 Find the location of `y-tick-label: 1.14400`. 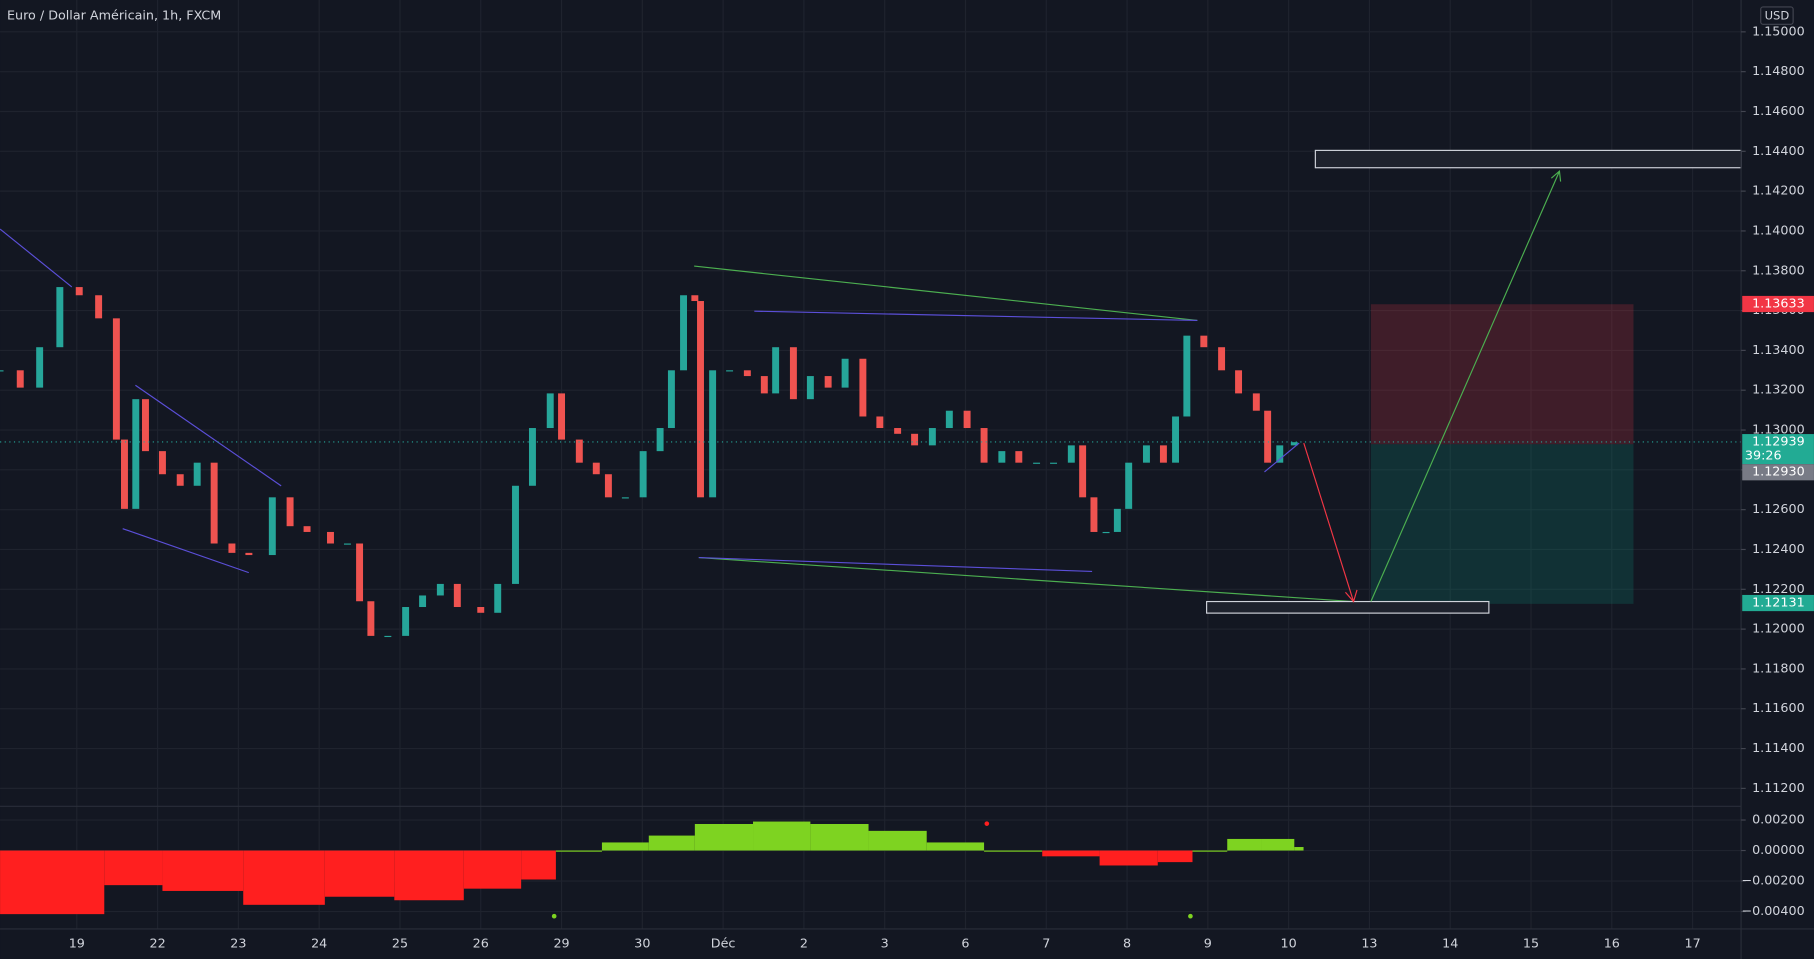

y-tick-label: 1.14400 is located at coordinates (1778, 150).